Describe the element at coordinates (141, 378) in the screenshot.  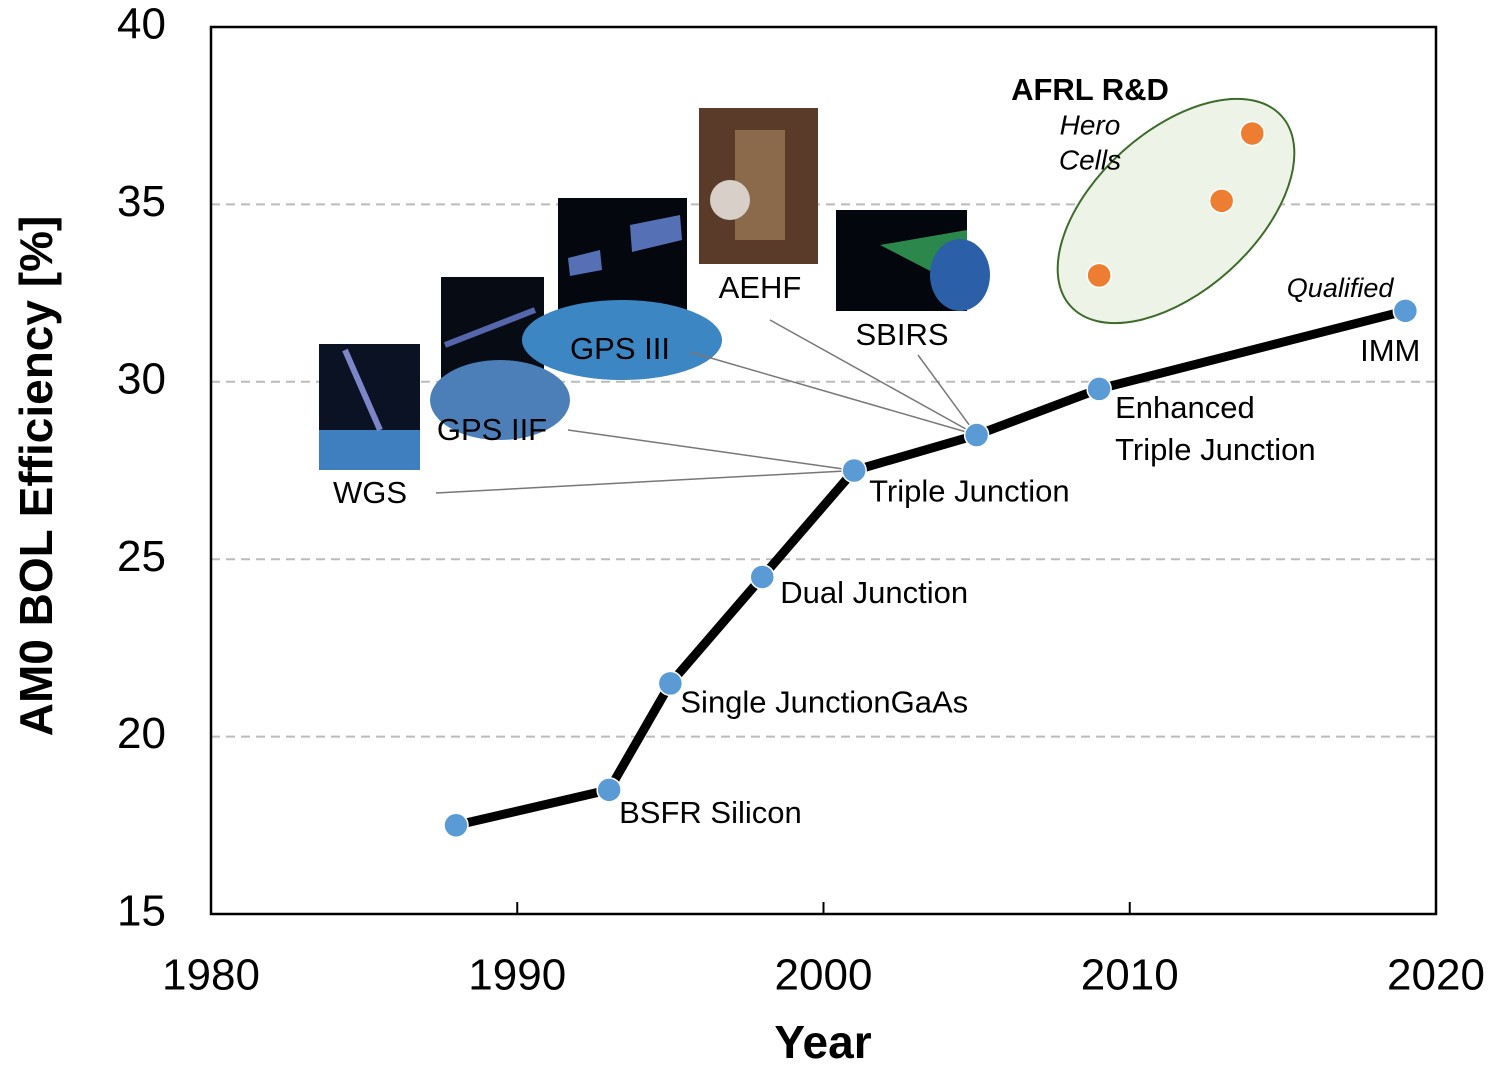
I see `y-tick-label: 30` at that location.